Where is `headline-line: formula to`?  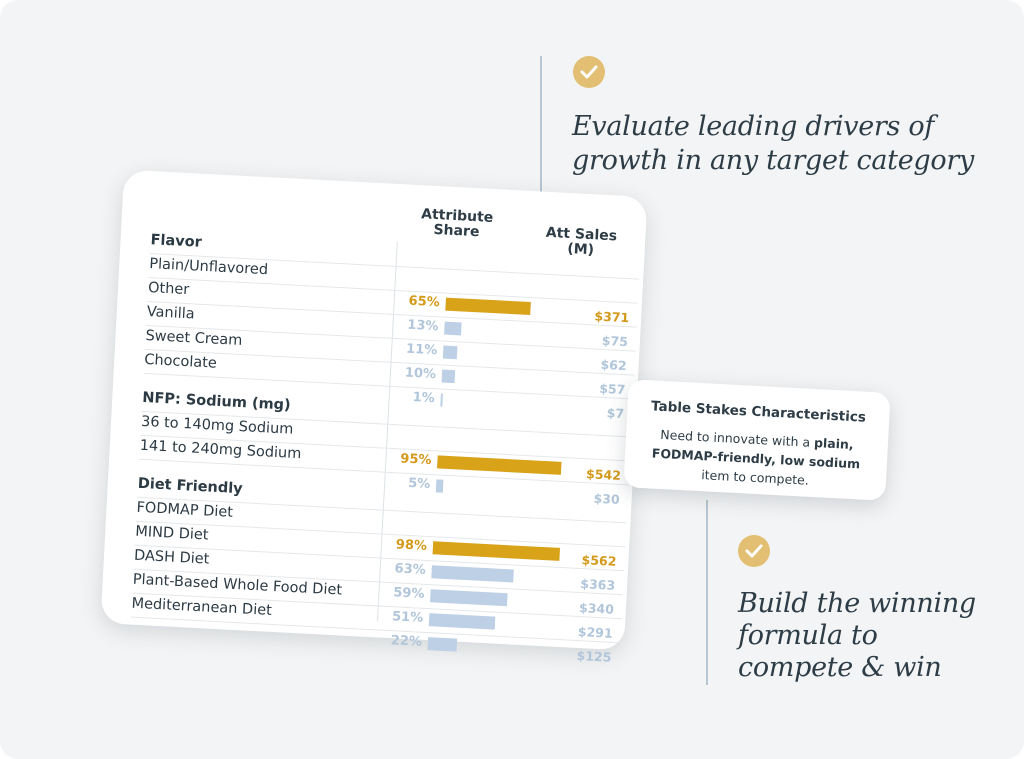 headline-line: formula to is located at coordinates (808, 635).